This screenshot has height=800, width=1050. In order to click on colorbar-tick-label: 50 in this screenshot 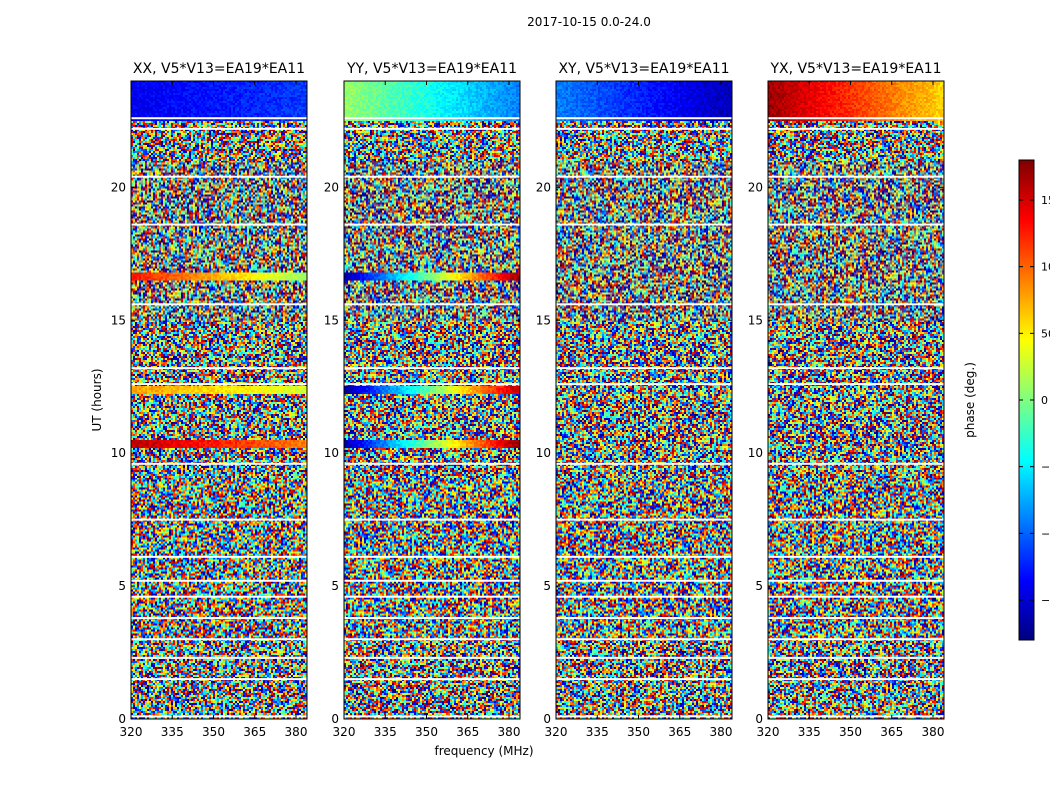, I will do `click(1045, 333)`.